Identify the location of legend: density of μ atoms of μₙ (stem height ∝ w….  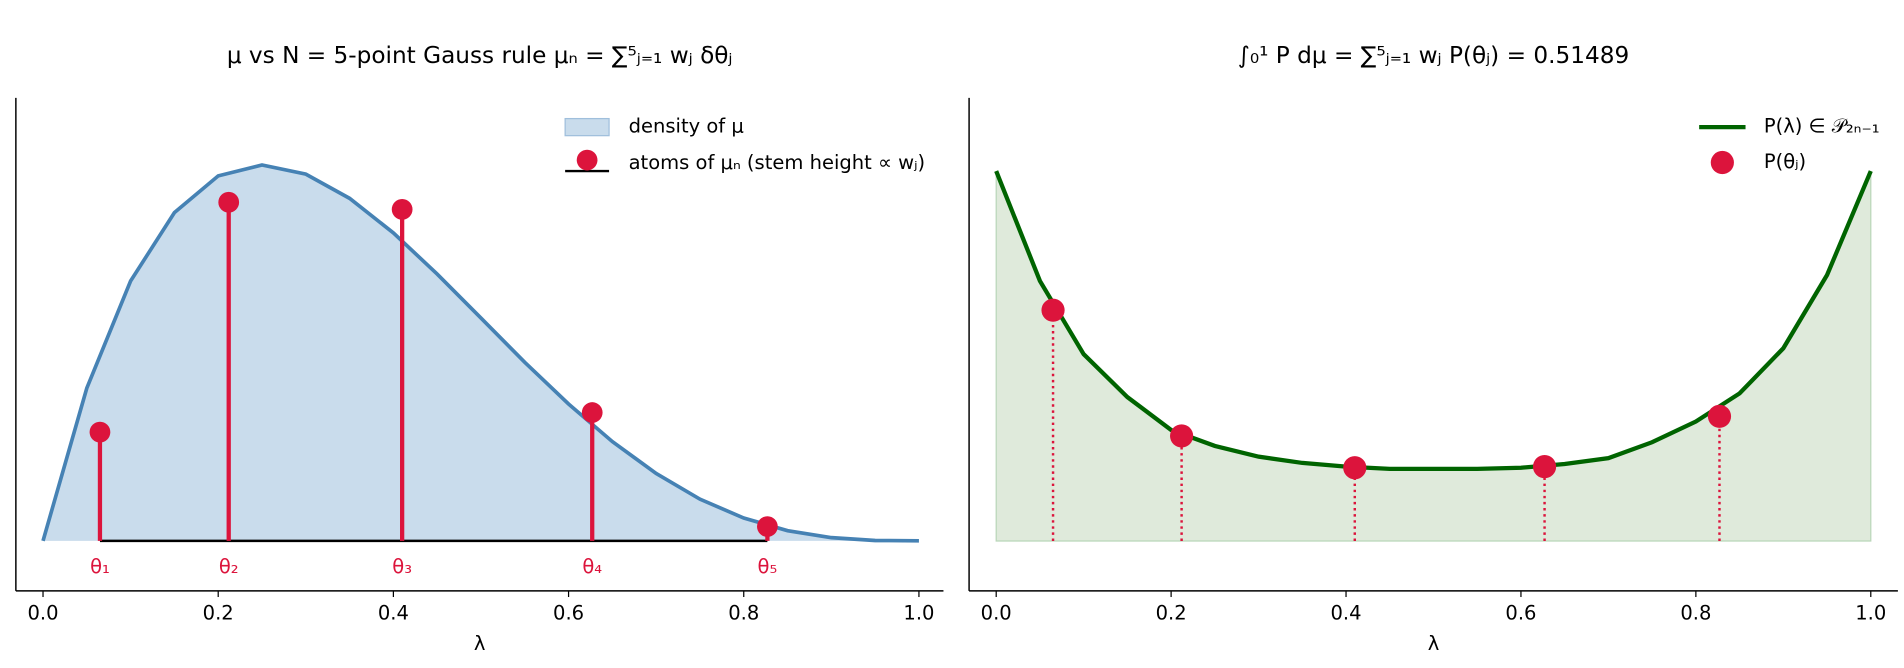
(745, 144).